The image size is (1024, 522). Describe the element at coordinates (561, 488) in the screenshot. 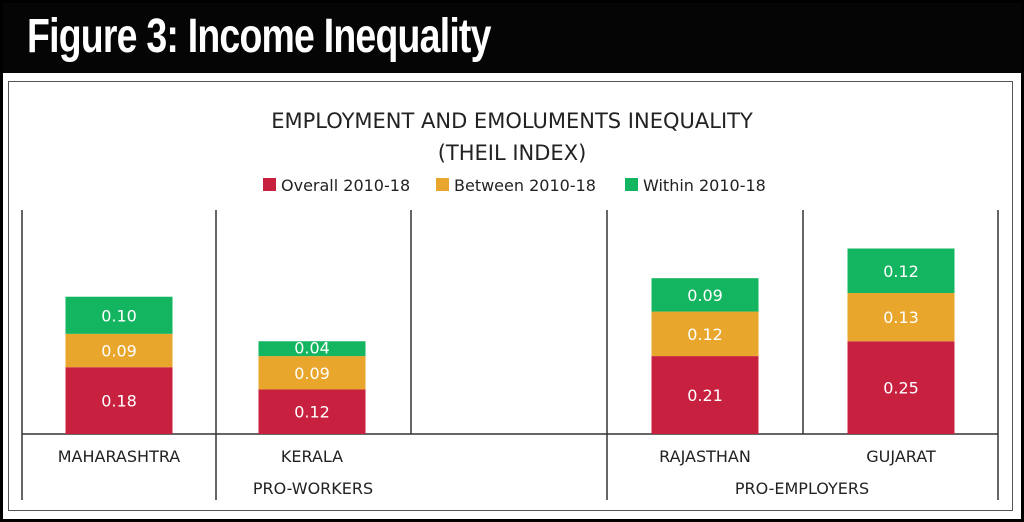

I see `group-labels: PRO-WORKERS PRO-EMPLOYERS` at that location.